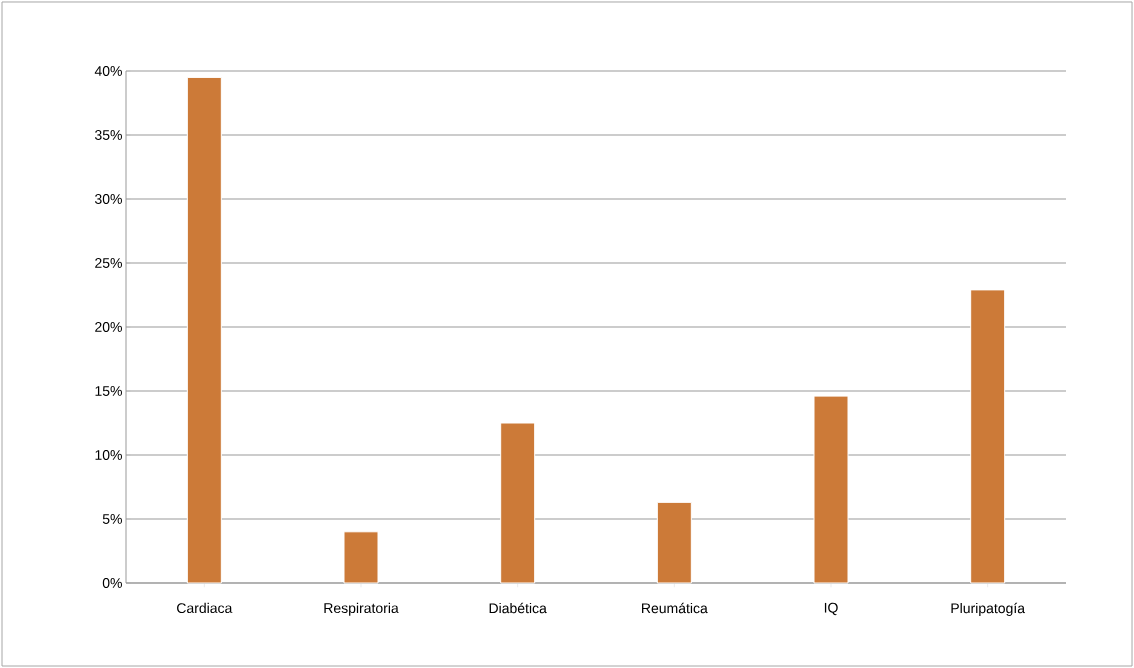 This screenshot has width=1134, height=668. What do you see at coordinates (112, 583) in the screenshot?
I see `y-tick-label: 0%` at bounding box center [112, 583].